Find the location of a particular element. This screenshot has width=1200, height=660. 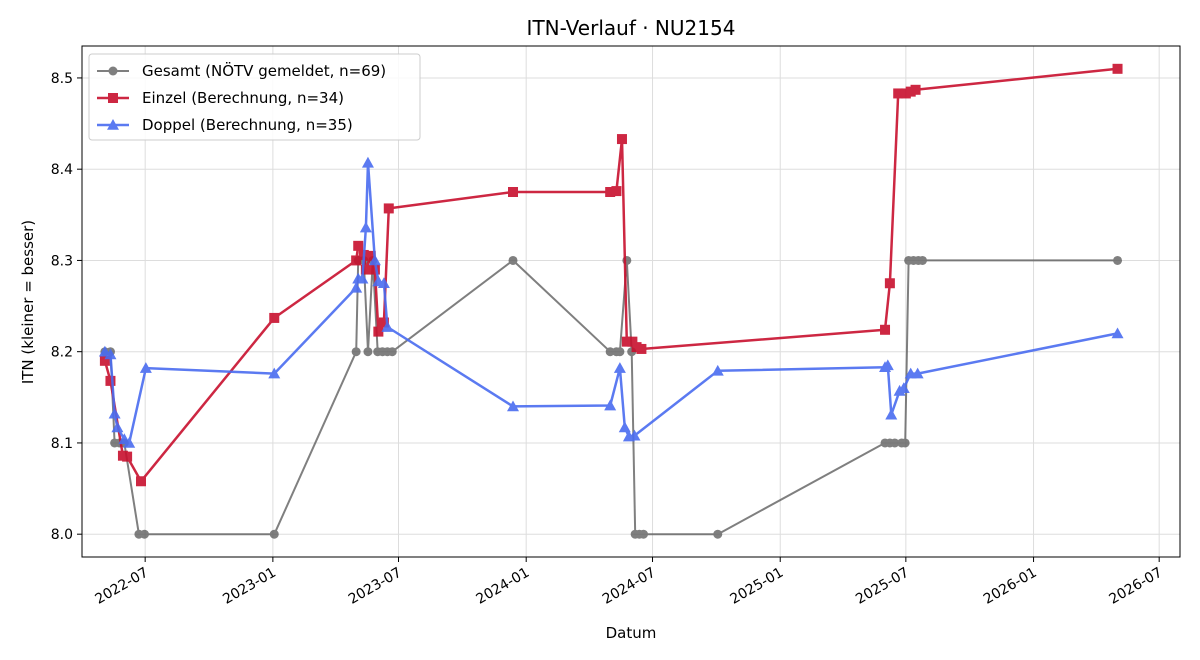

y-tick-label: 8.5 is located at coordinates (62, 79).